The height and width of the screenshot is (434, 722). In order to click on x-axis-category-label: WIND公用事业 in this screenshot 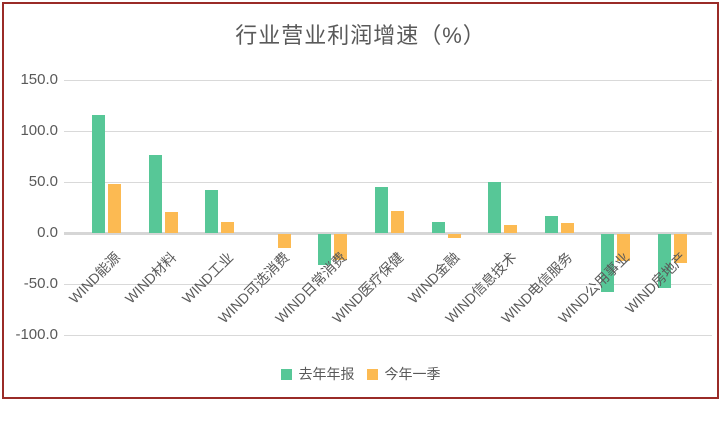, I will do `click(593, 288)`.